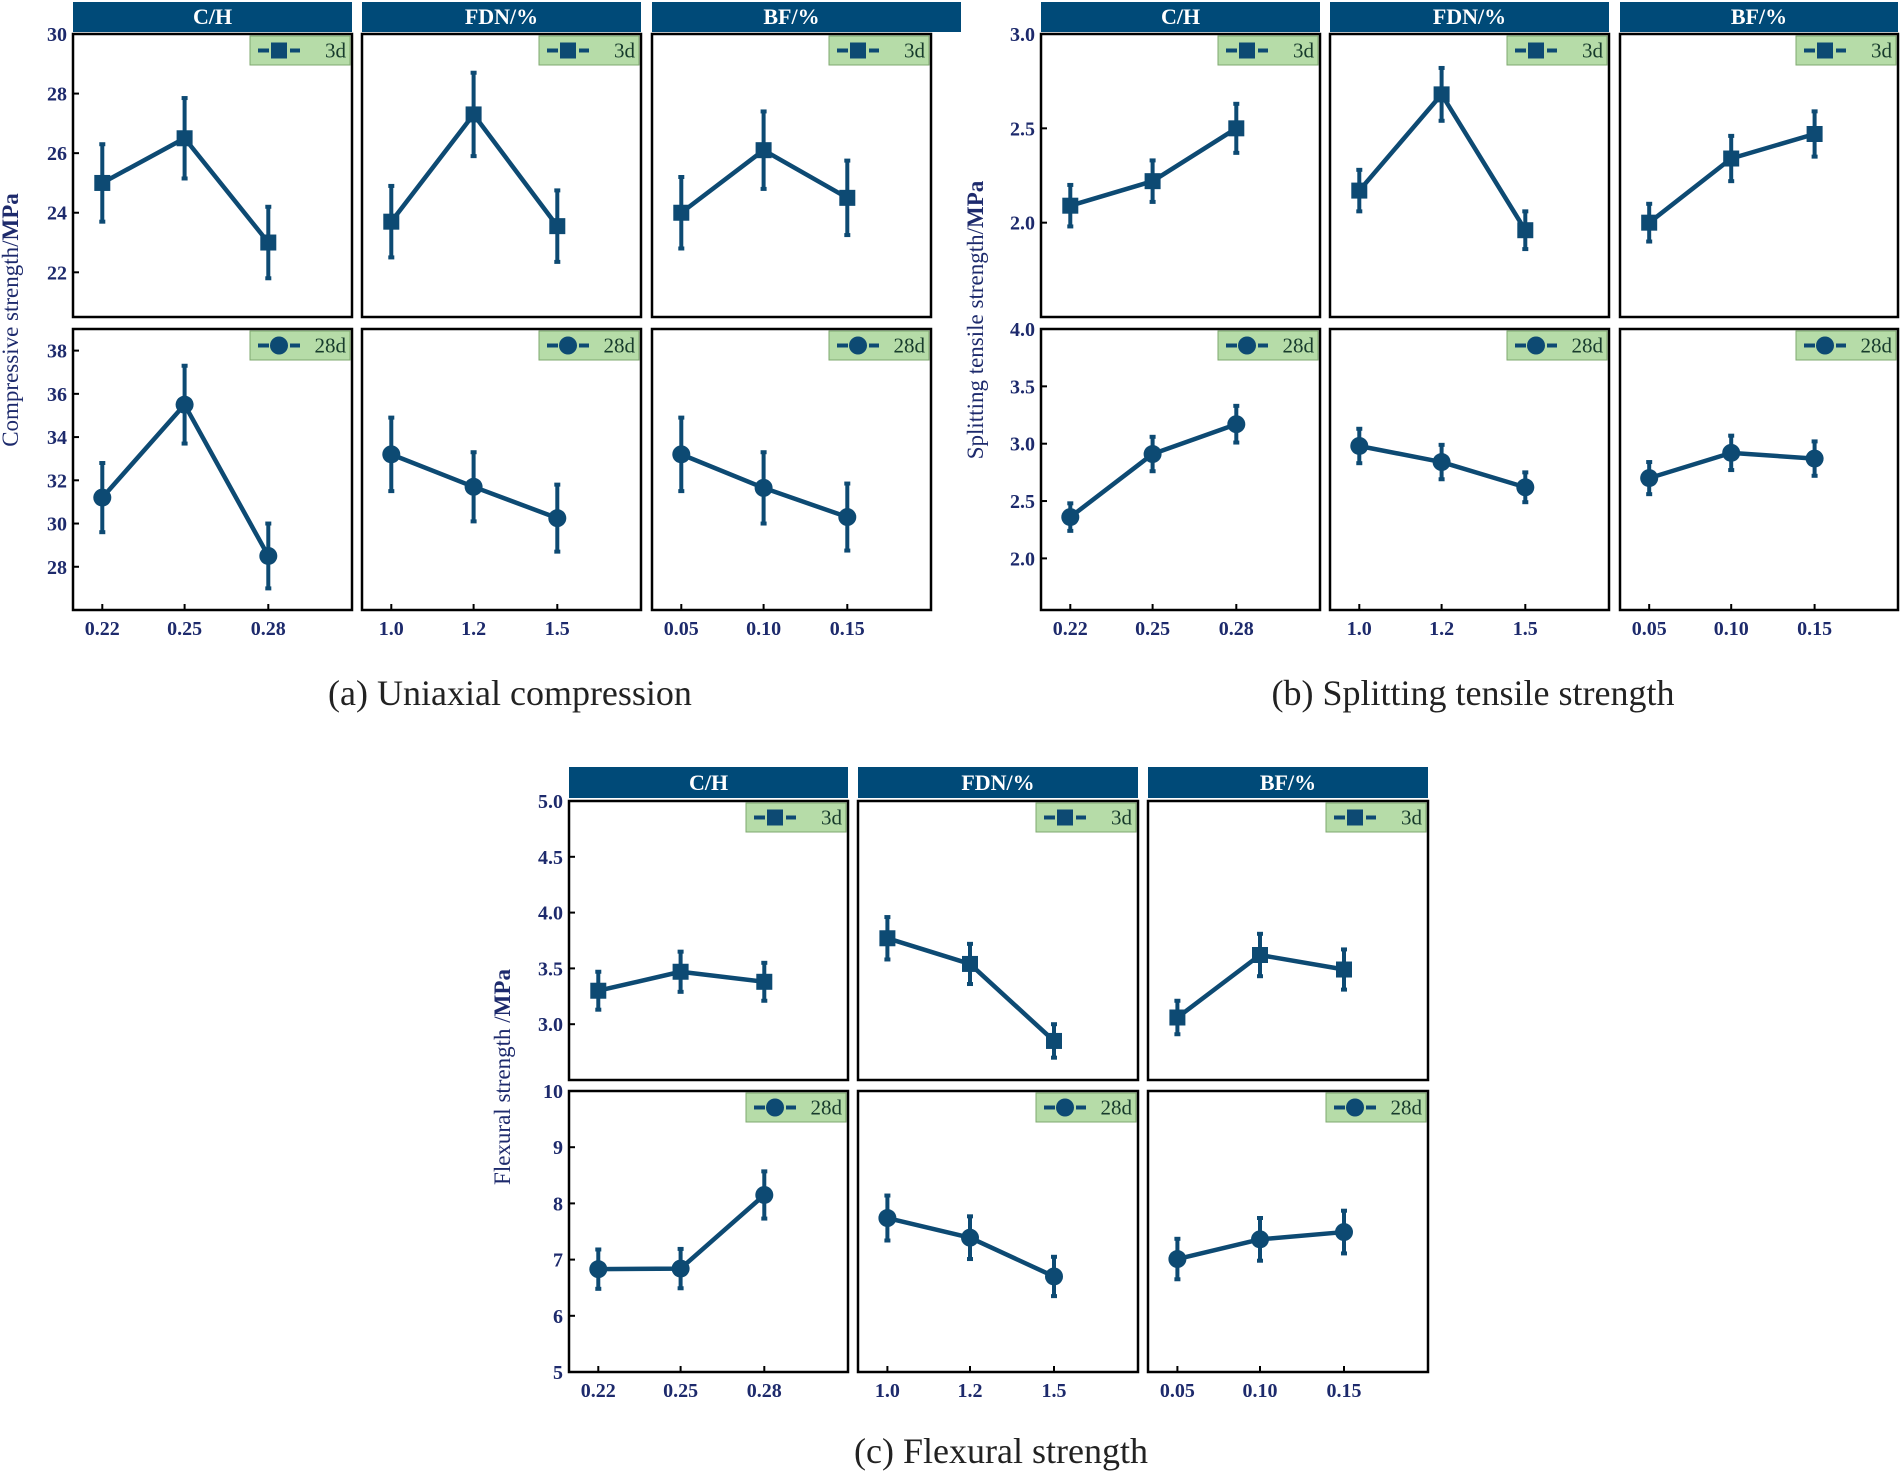 The width and height of the screenshot is (1900, 1478). I want to click on panel-b-FDN/%-28d: 28d 1.0 1.2 1.5, so click(1469, 483).